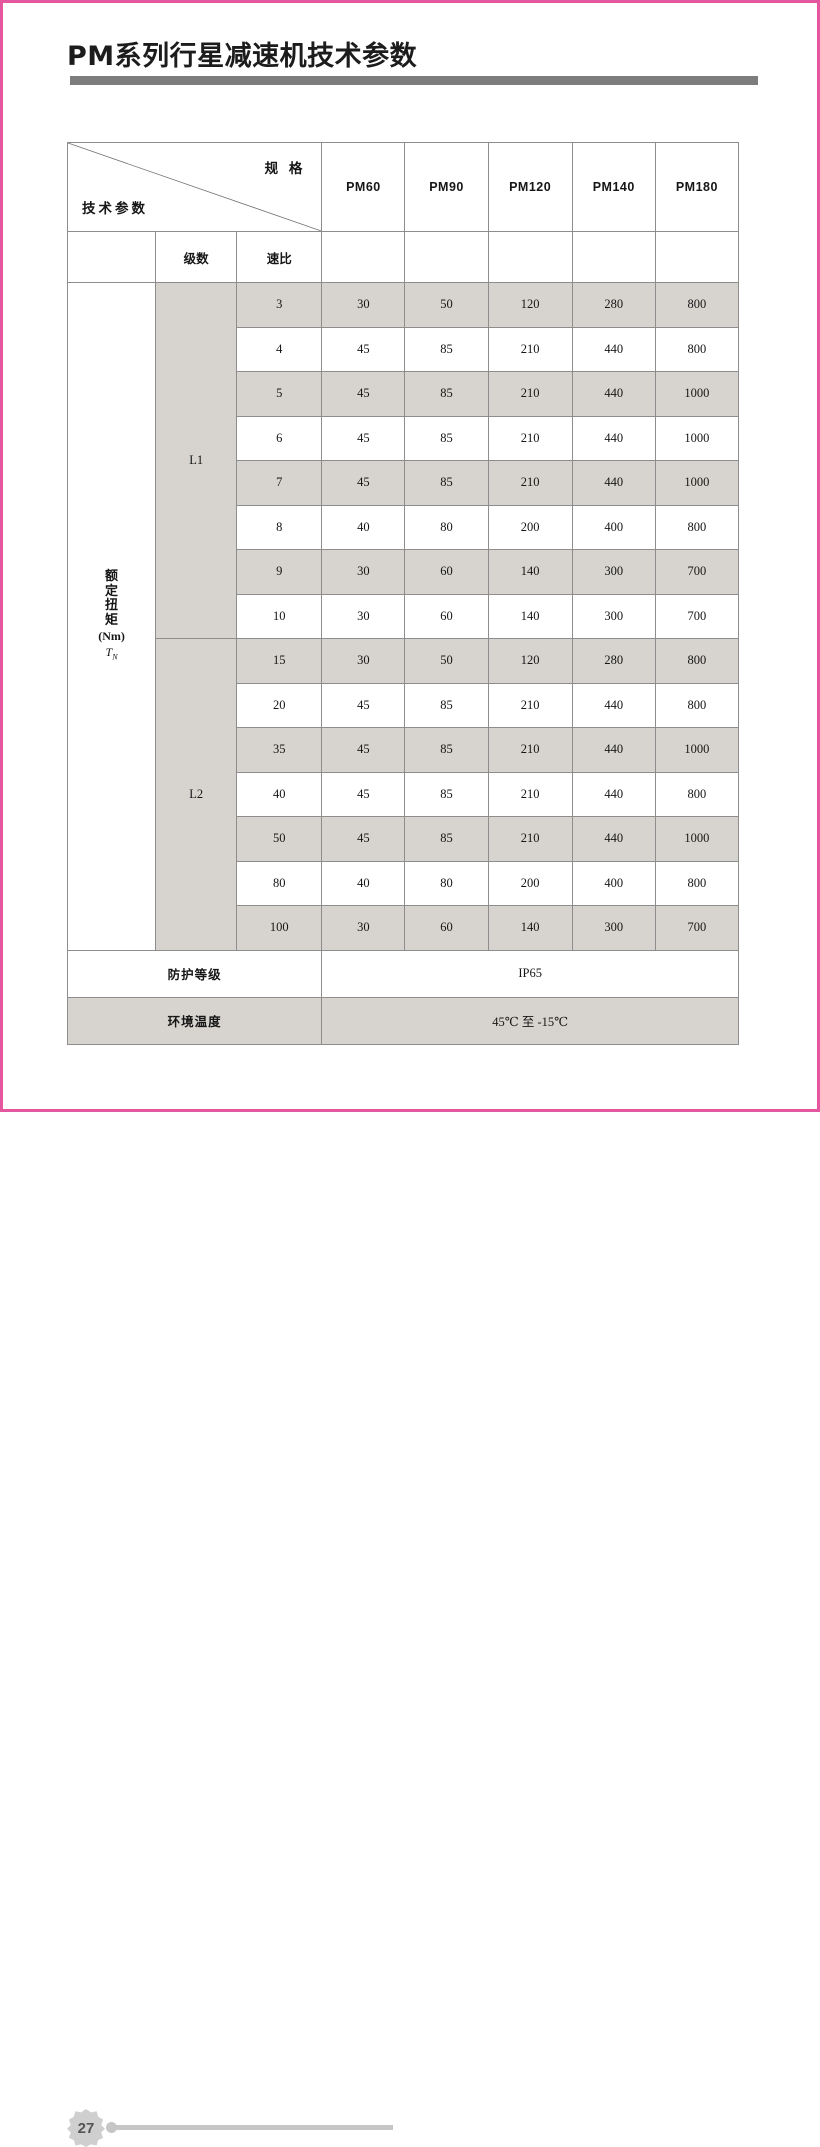 The image size is (820, 2147). I want to click on table-row: L2 15 30 50 120 280 800, so click(404, 794).